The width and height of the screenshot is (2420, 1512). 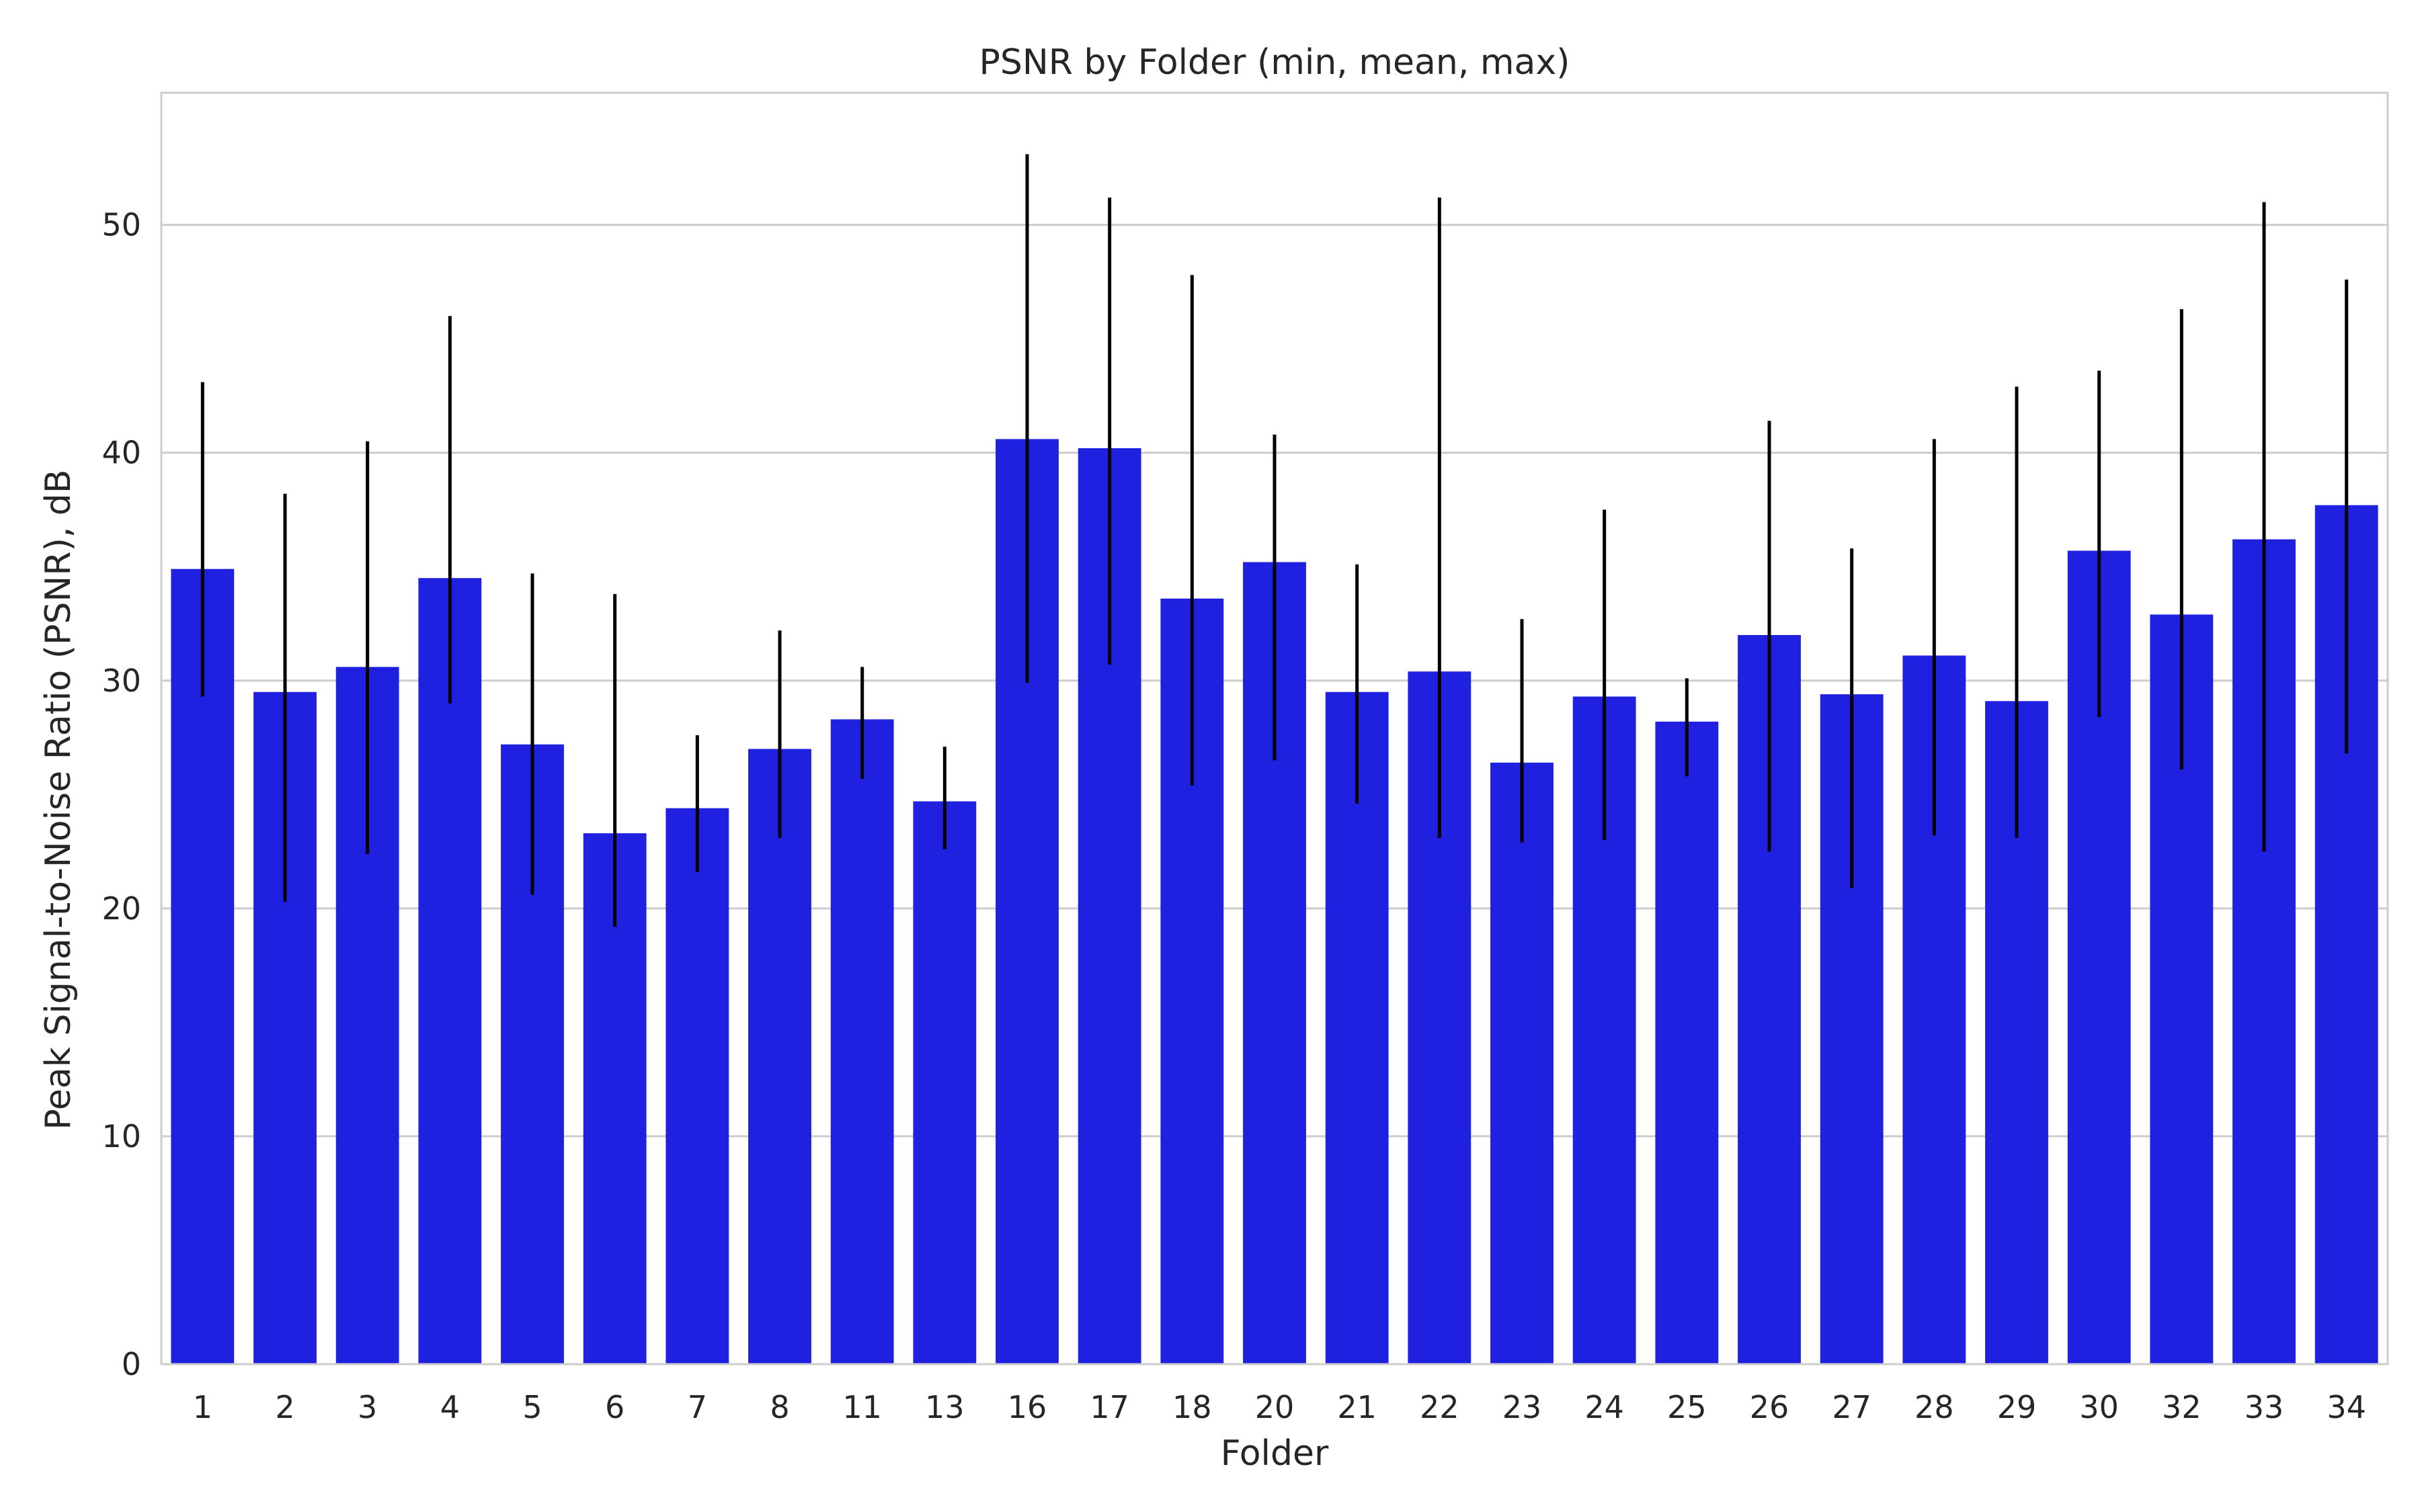 What do you see at coordinates (58, 800) in the screenshot?
I see `y-axis-label: Peak Signal-to-Noise Ratio (PSNR), dB` at bounding box center [58, 800].